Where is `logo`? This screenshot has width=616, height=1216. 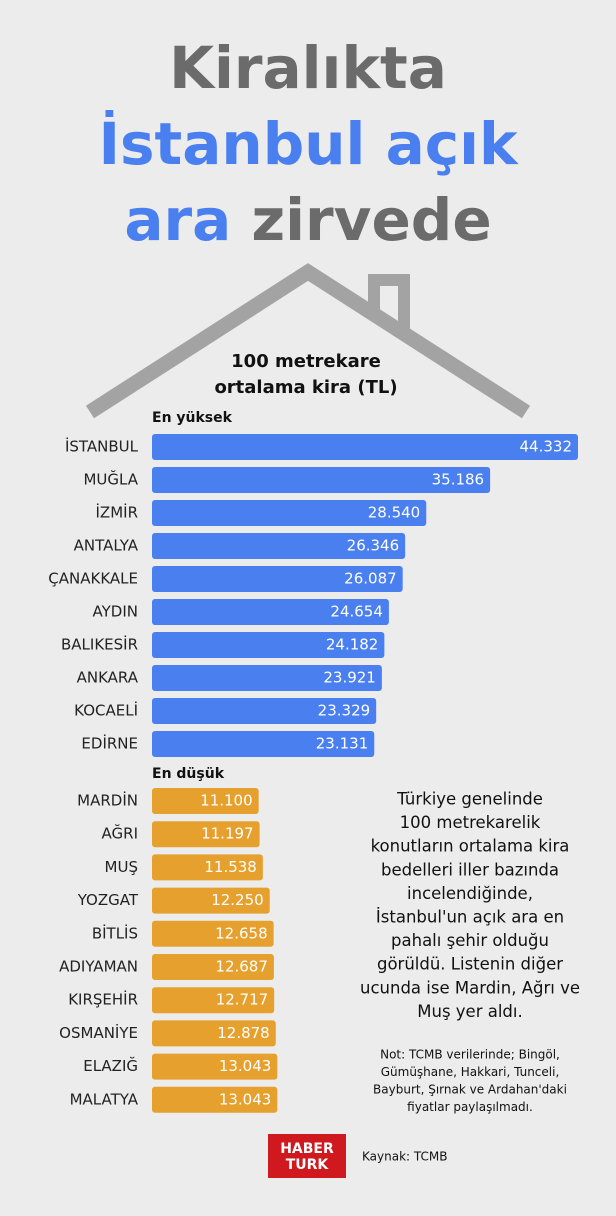
logo is located at coordinates (307, 1156).